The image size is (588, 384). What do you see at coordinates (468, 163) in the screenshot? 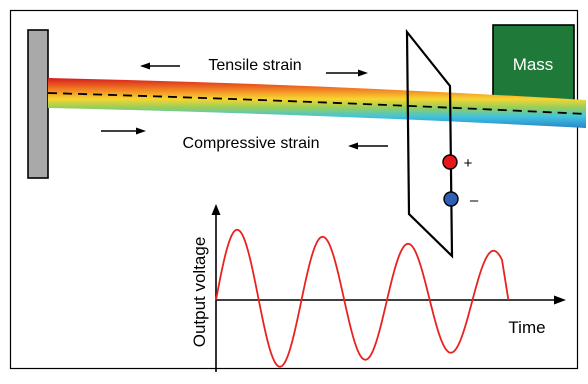
I see `positive-terminal-label: +` at bounding box center [468, 163].